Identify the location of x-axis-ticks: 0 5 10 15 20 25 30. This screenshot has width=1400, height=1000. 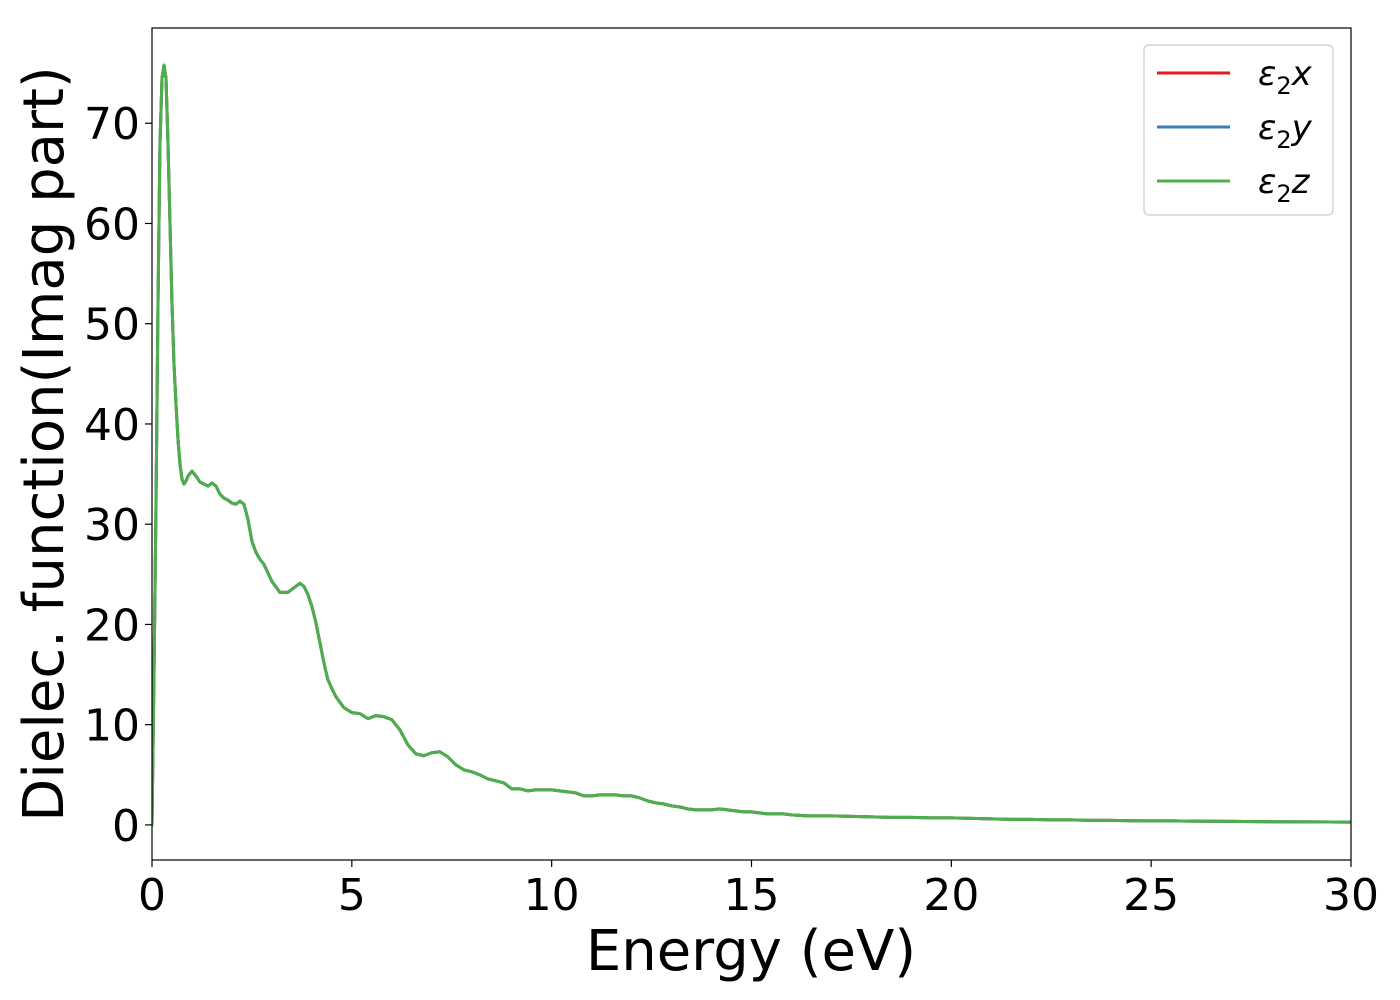
(758, 890).